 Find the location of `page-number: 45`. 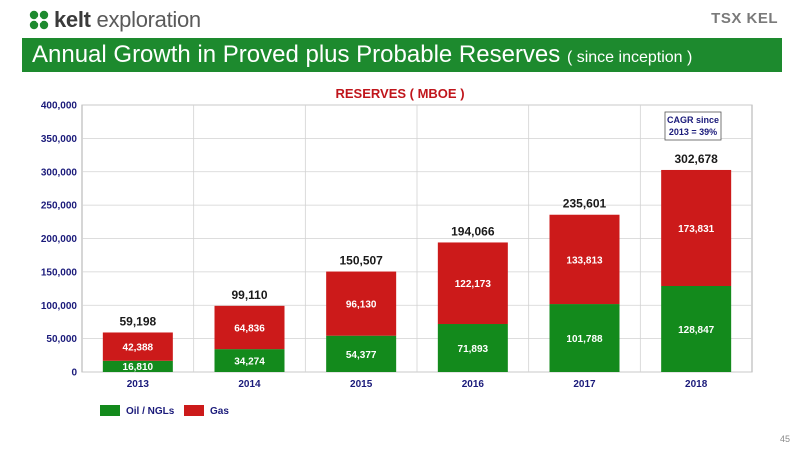

page-number: 45 is located at coordinates (784, 439).